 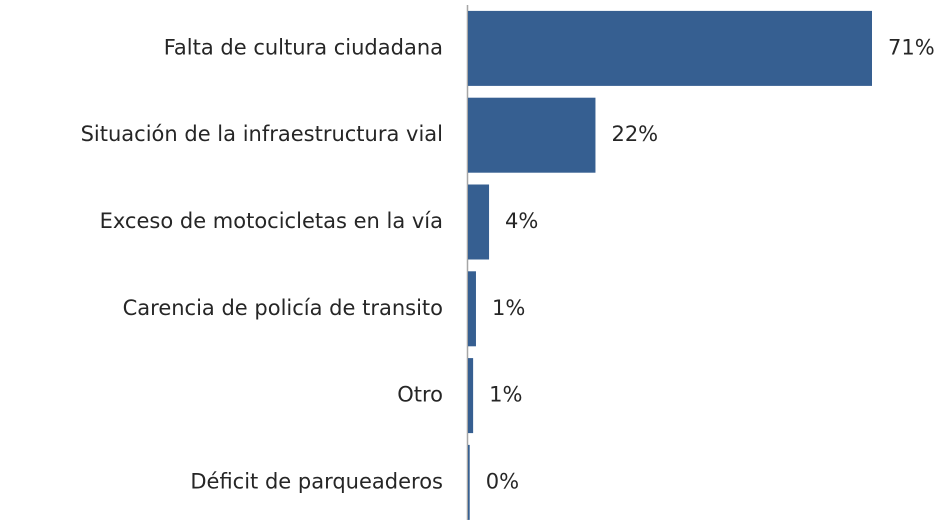 I want to click on value-label: 0%, so click(x=502, y=481).